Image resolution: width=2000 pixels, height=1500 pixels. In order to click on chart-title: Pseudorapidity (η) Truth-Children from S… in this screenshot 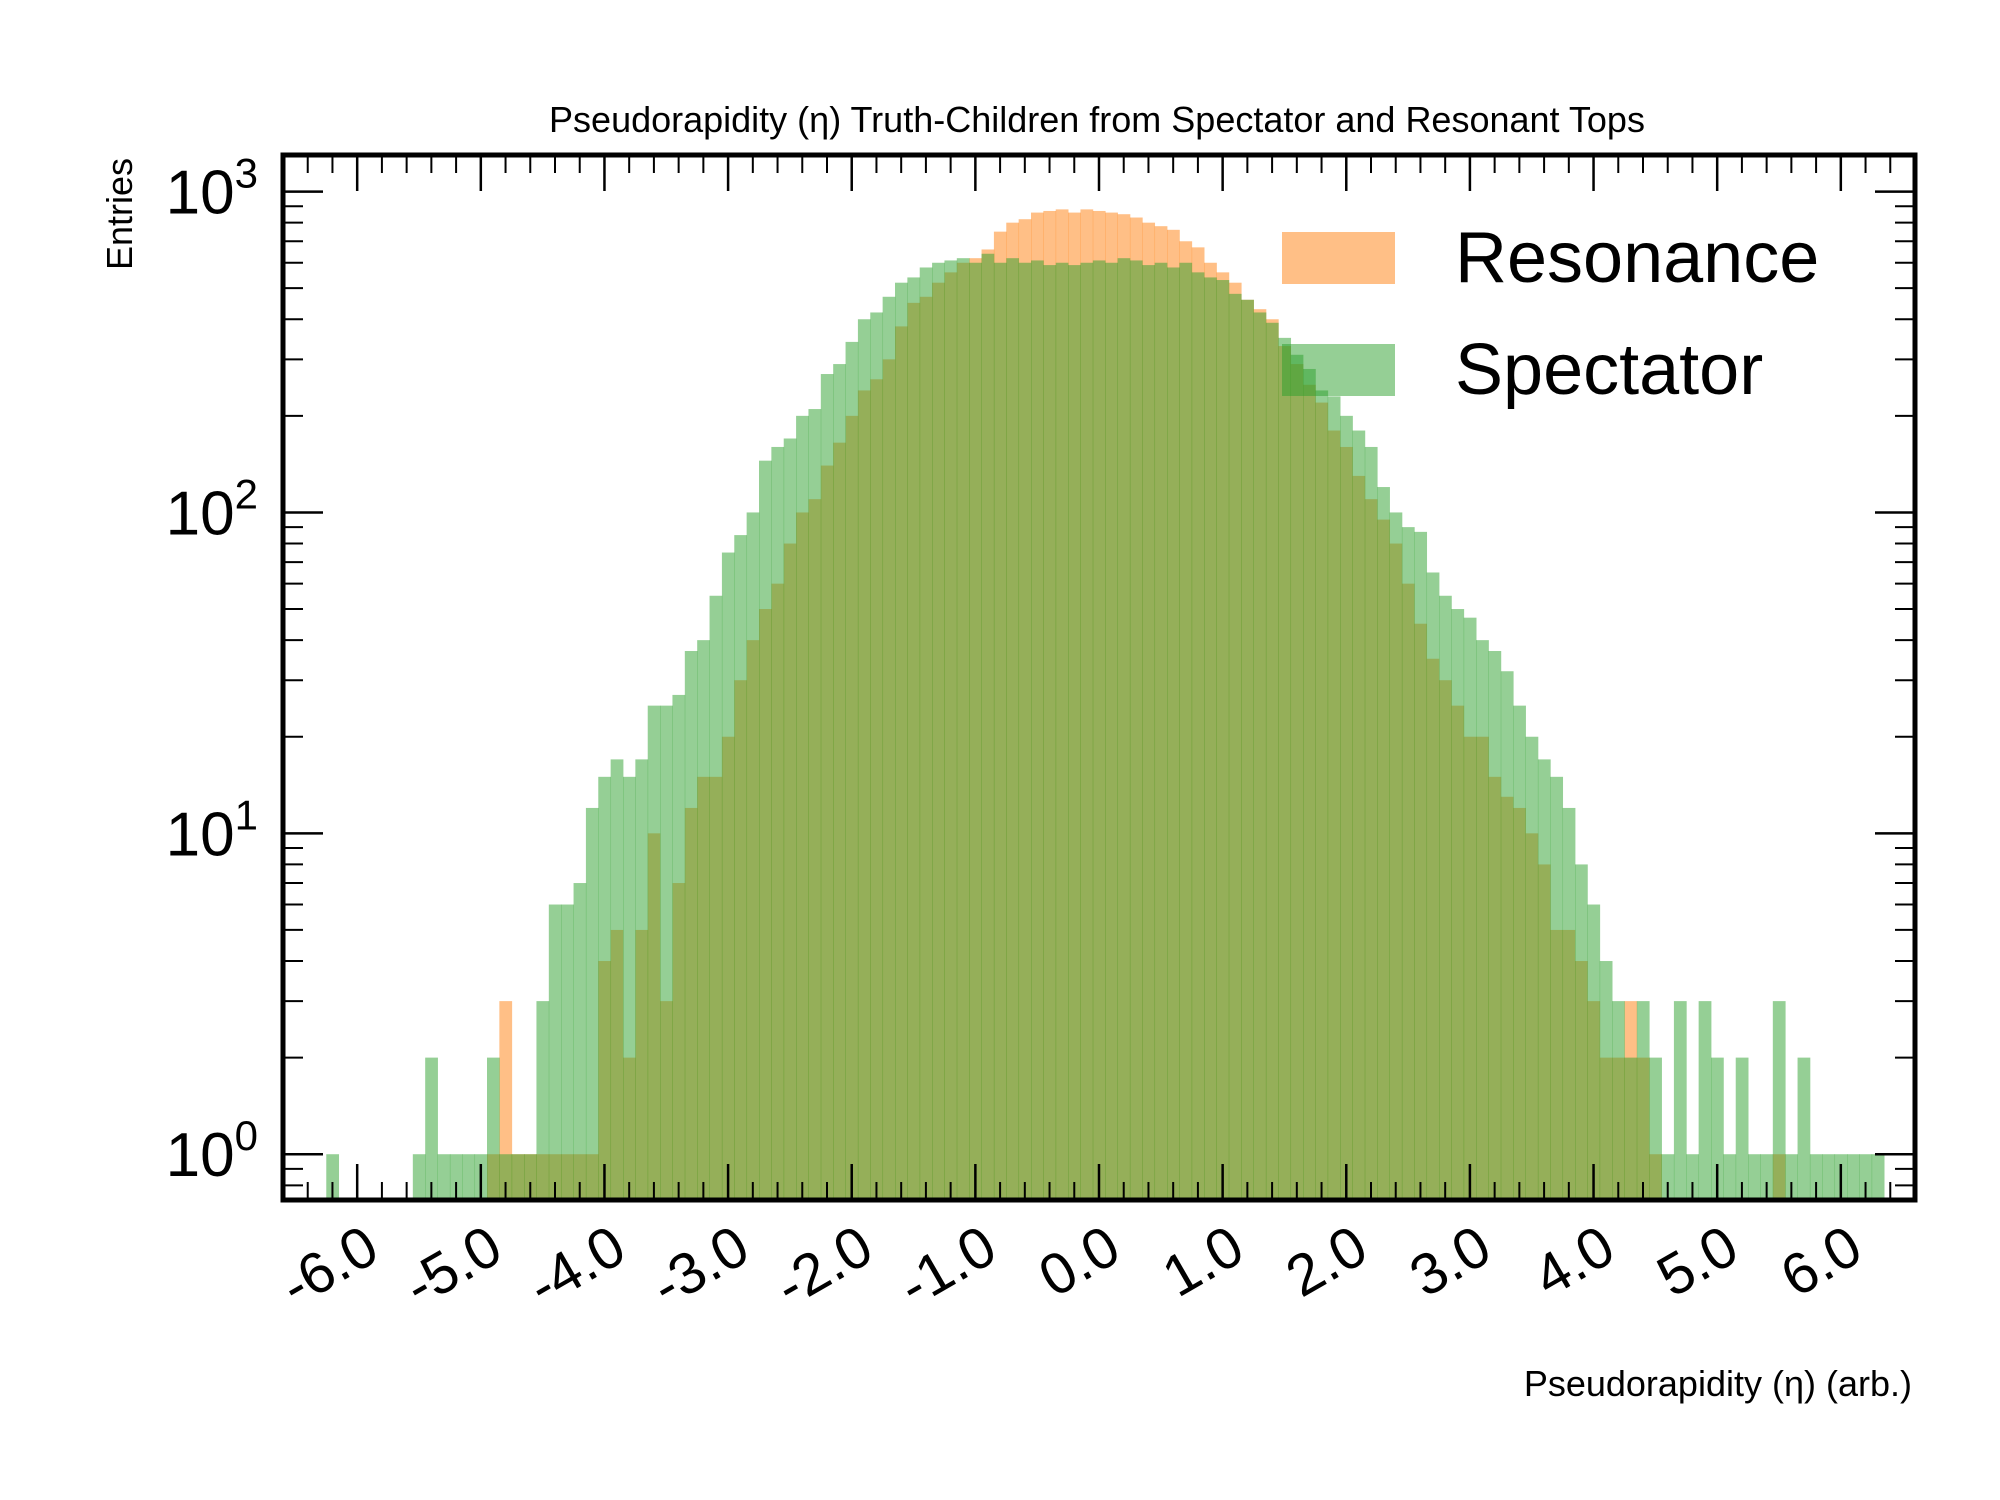, I will do `click(1097, 119)`.